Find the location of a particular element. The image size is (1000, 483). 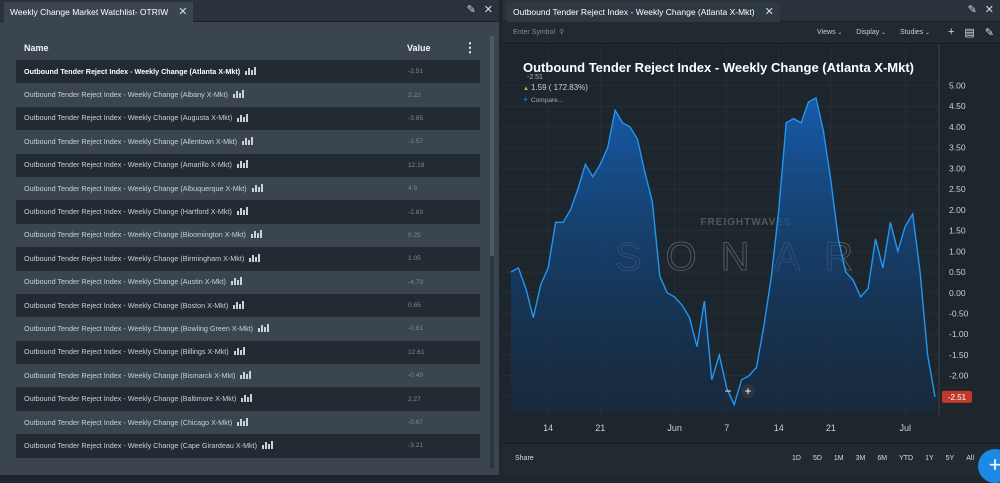

symbol-input: Enter Symbol is located at coordinates (534, 32).